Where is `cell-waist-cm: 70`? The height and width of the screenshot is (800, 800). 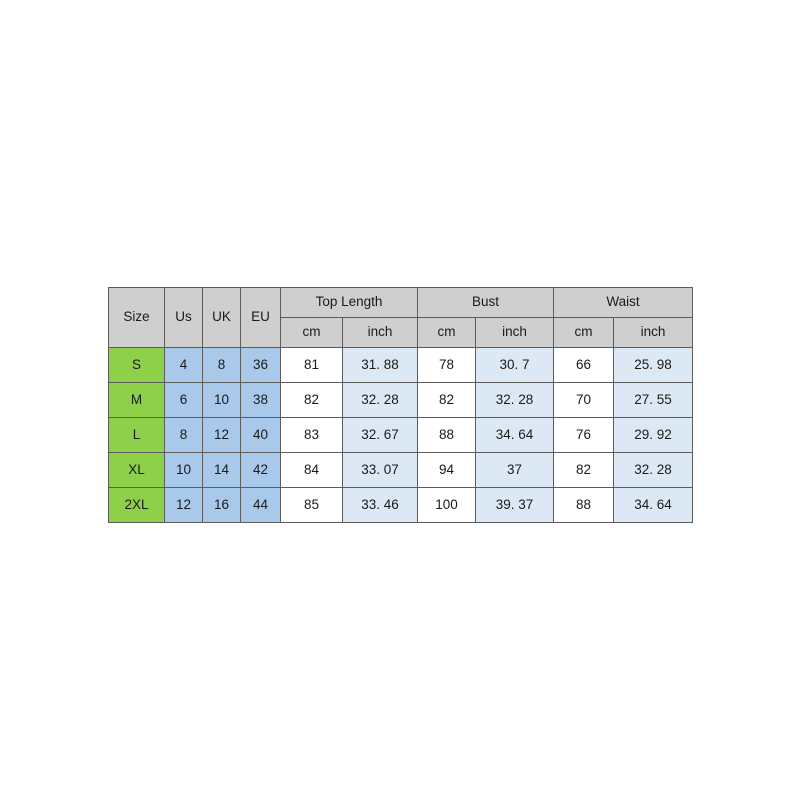 cell-waist-cm: 70 is located at coordinates (584, 400).